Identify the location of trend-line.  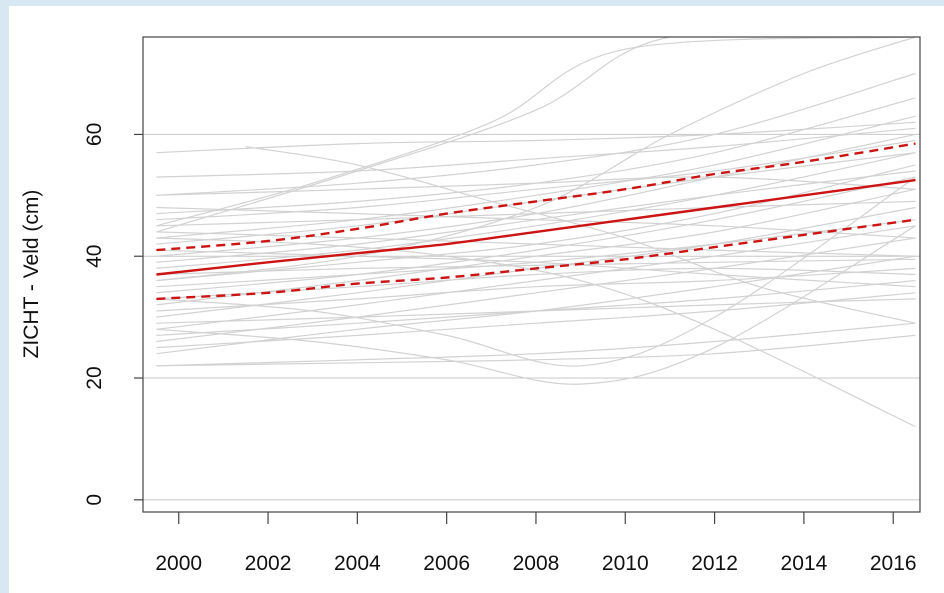
(536, 227).